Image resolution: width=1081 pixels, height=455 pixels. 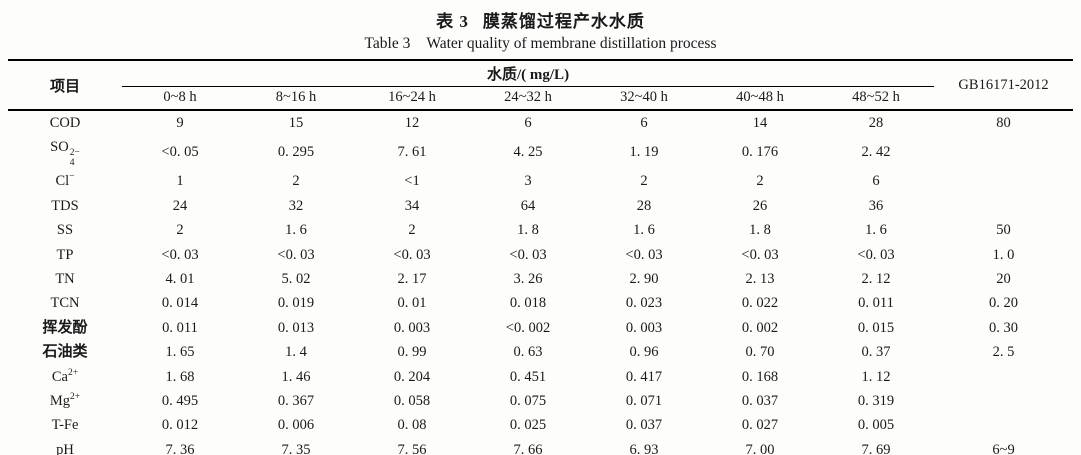 I want to click on value-cell: 28, so click(x=644, y=205).